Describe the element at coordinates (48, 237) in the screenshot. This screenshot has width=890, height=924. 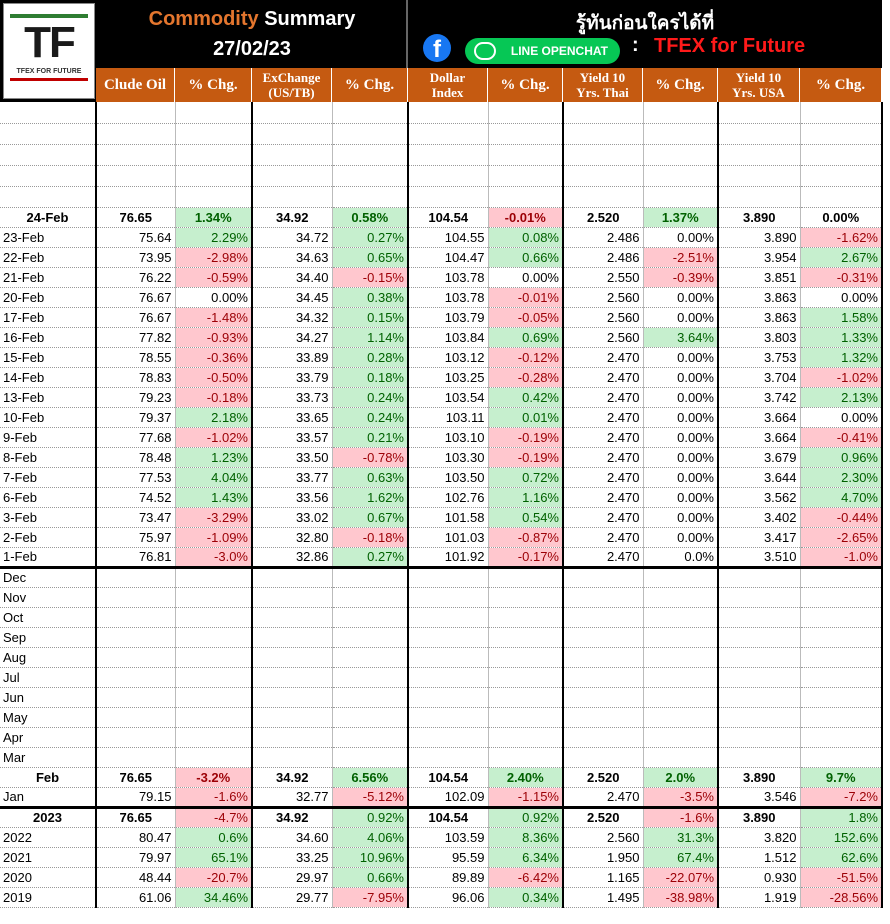
I see `cell: 23-Feb` at that location.